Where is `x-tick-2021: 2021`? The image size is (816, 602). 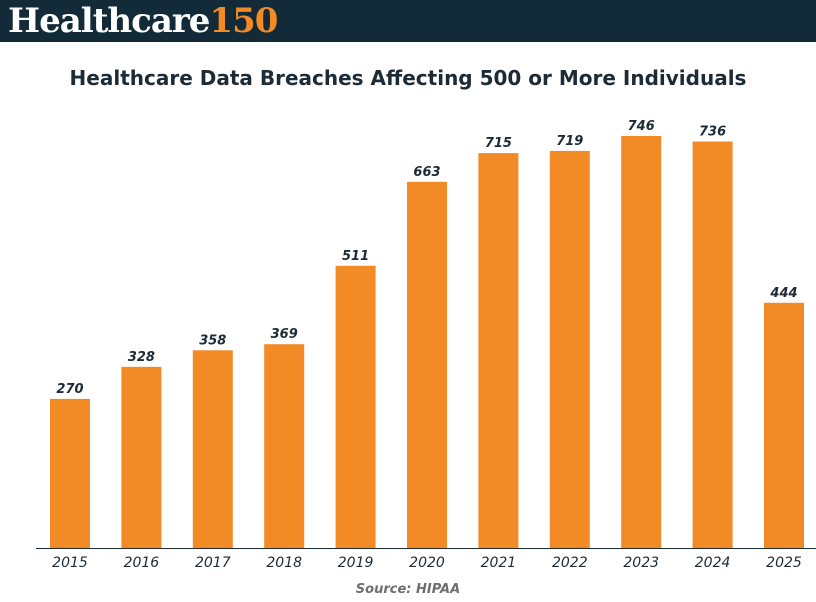
x-tick-2021: 2021 is located at coordinates (499, 563).